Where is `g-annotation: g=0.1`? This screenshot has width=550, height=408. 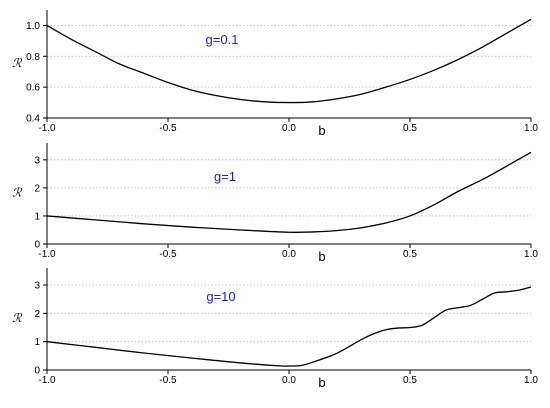
g-annotation: g=0.1 is located at coordinates (222, 39).